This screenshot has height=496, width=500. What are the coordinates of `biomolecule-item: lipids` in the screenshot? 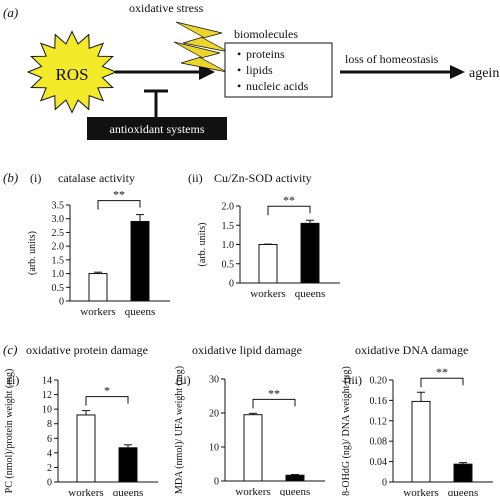 It's located at (259, 70).